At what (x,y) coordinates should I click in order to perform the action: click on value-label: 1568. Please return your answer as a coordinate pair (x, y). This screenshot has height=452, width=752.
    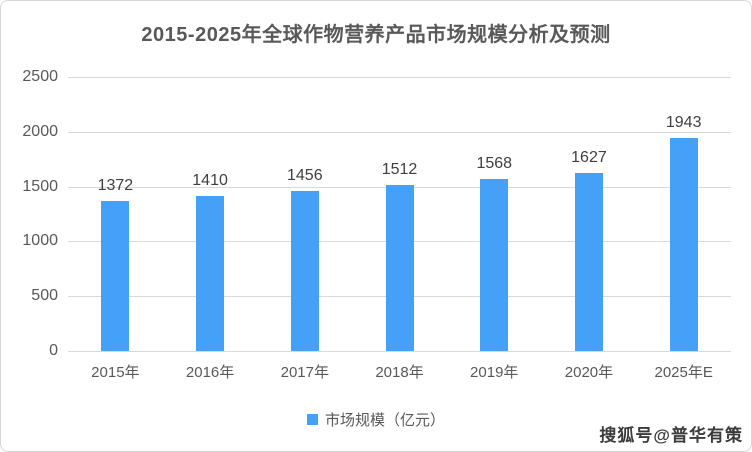
    Looking at the image, I should click on (494, 164).